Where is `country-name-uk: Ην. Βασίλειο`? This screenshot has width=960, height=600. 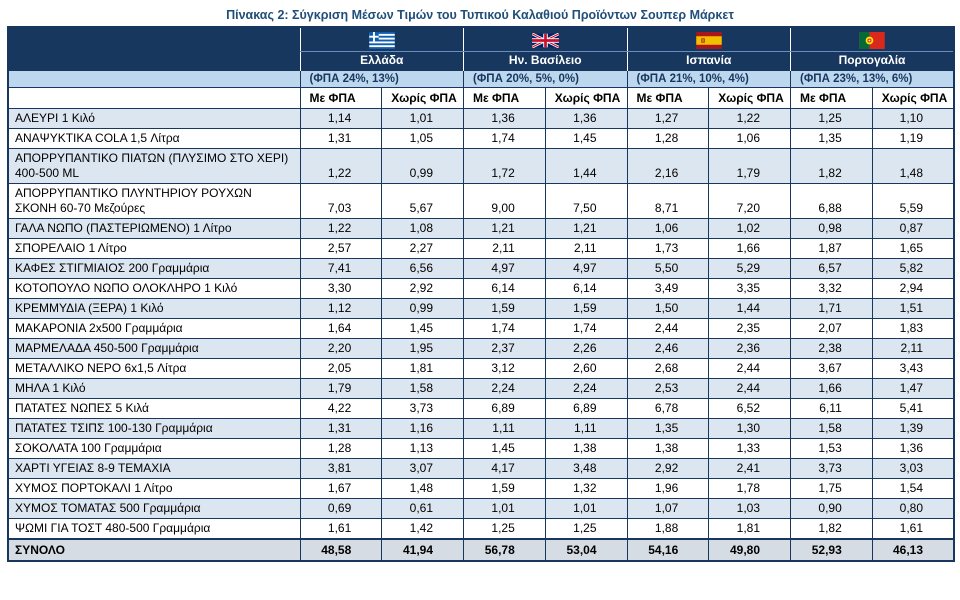 country-name-uk: Ην. Βασίλειο is located at coordinates (545, 61).